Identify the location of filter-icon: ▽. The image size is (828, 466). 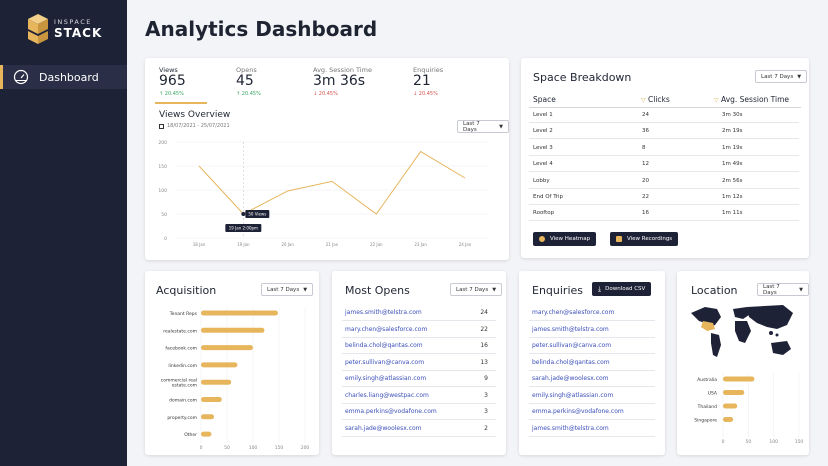
(643, 100).